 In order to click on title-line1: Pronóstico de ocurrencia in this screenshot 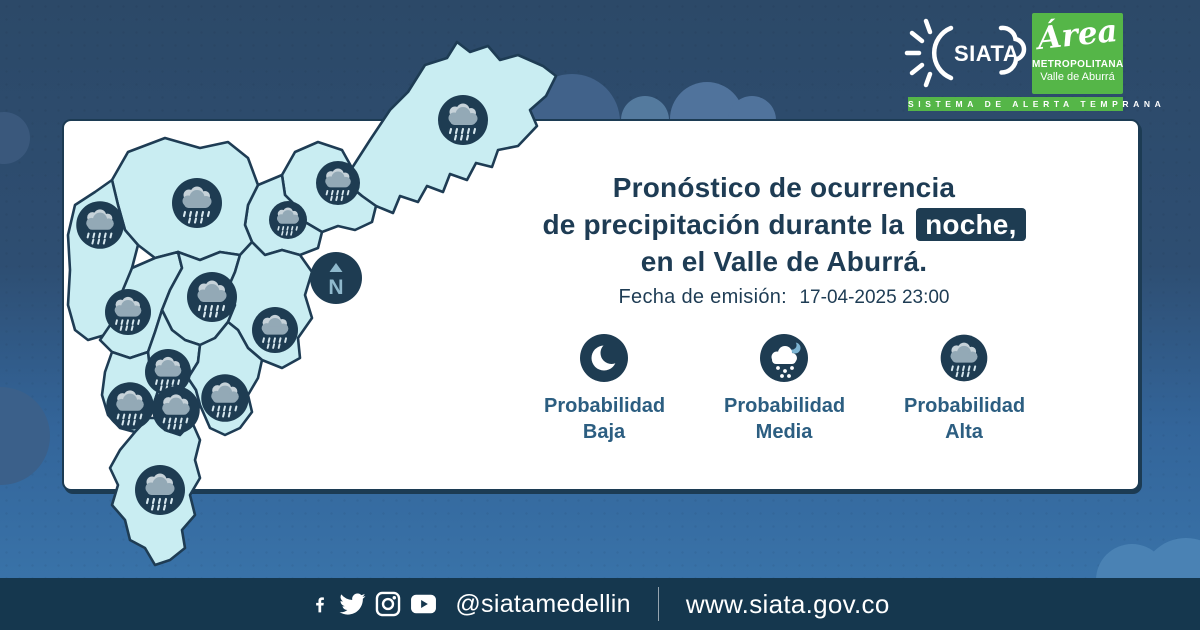, I will do `click(784, 187)`.